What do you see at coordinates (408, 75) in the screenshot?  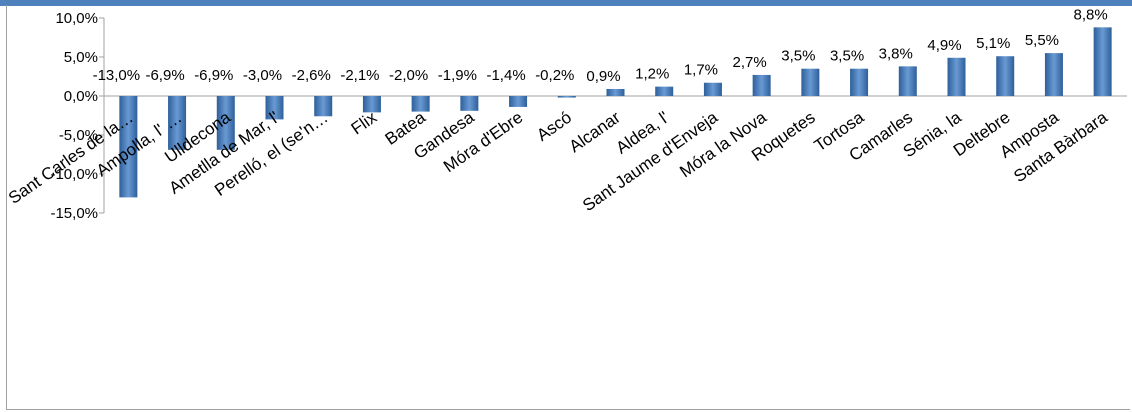 I see `data-label: -2,0%` at bounding box center [408, 75].